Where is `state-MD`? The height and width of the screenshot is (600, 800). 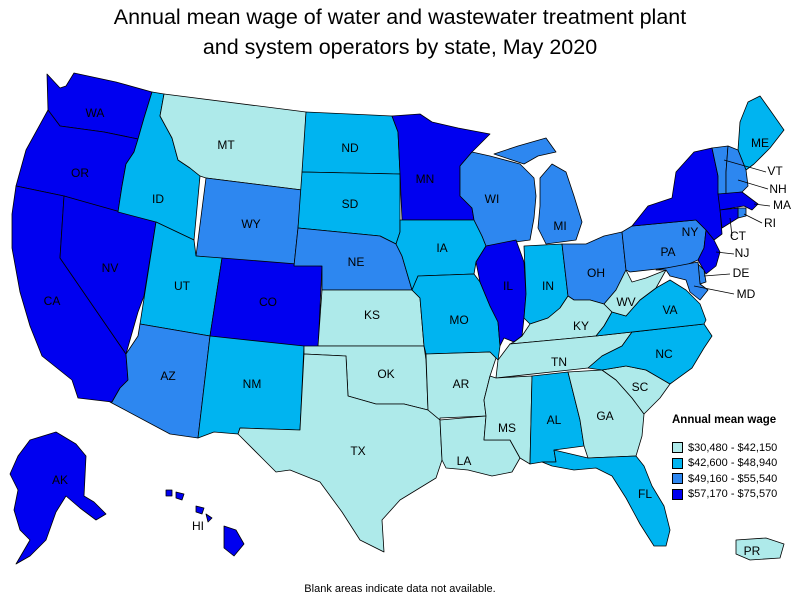 state-MD is located at coordinates (682, 281).